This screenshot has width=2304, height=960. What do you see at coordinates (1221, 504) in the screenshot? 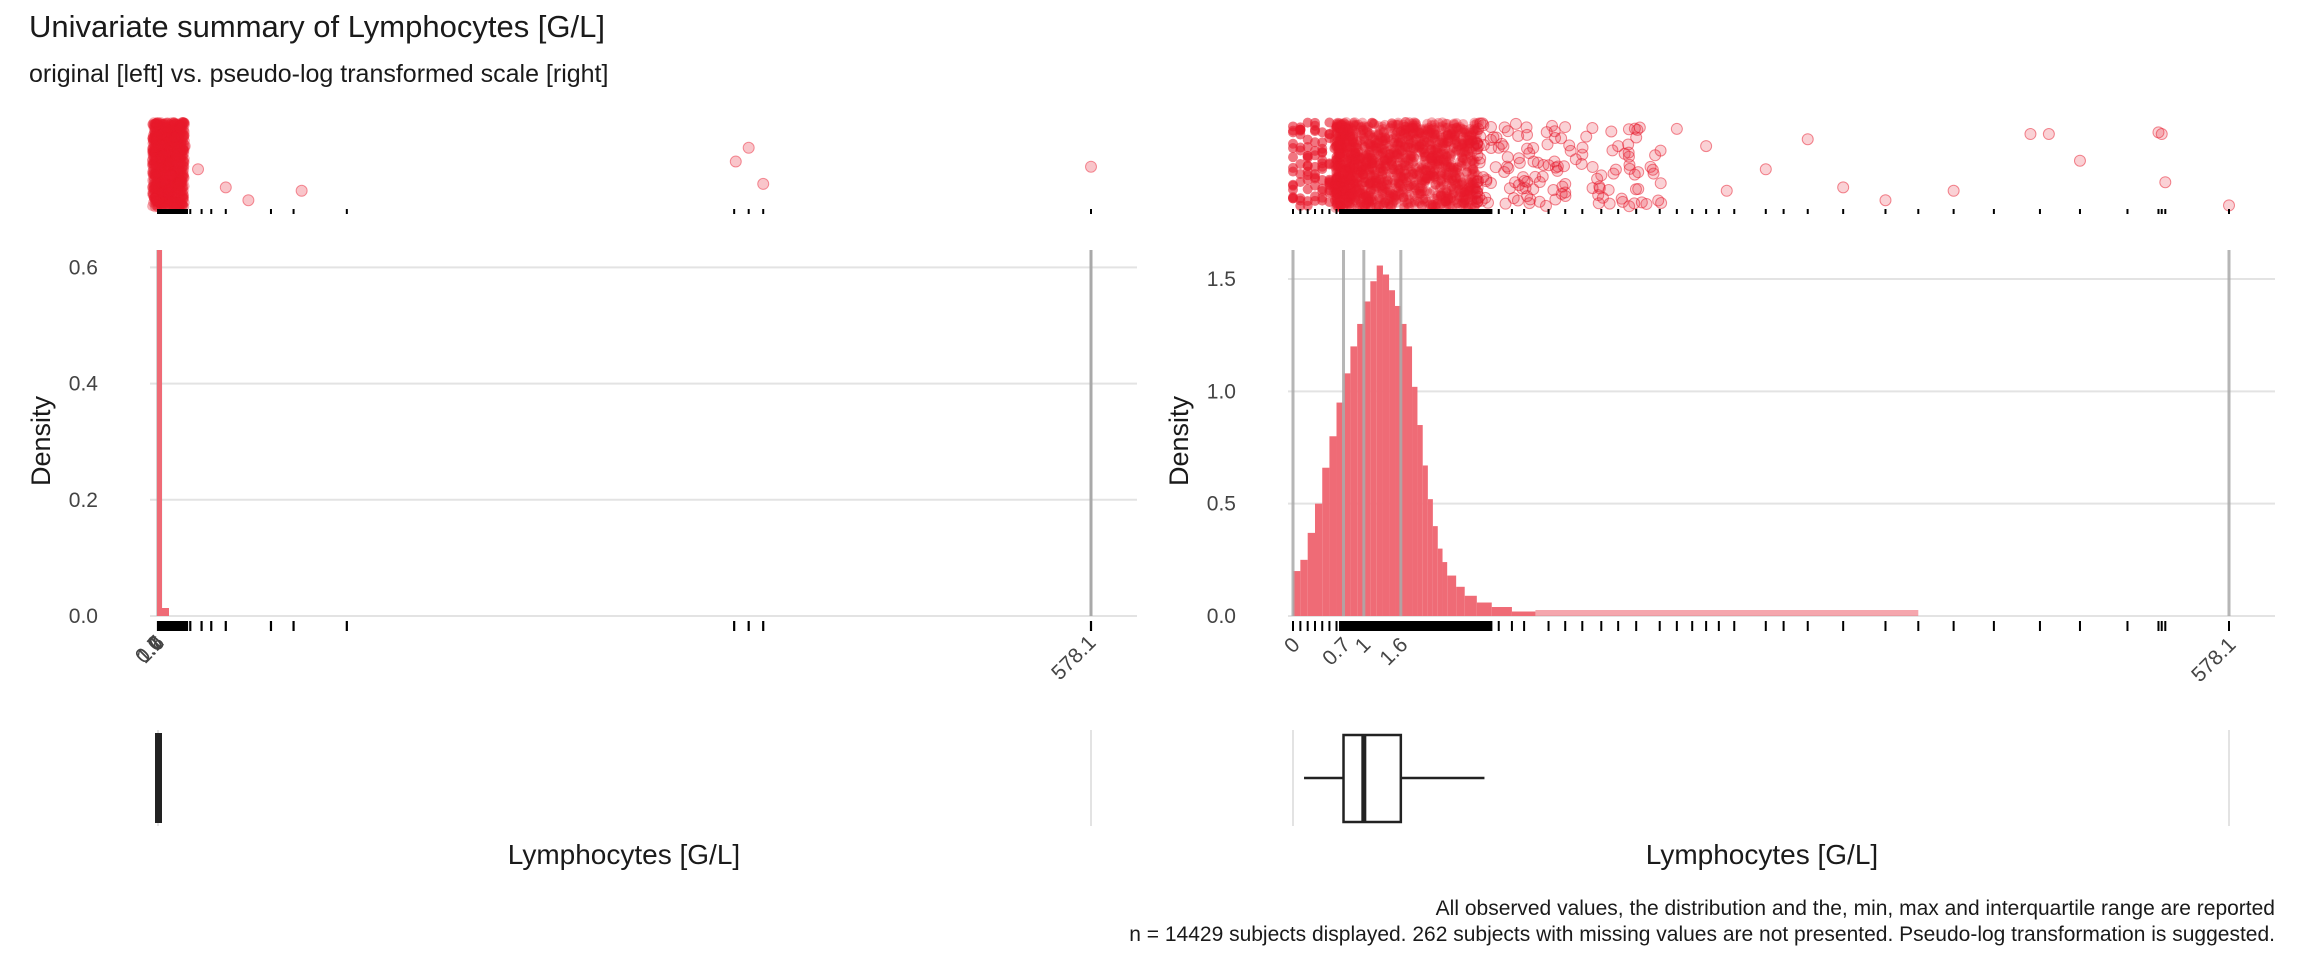
I see `right-y-tick-label: 0.5` at bounding box center [1221, 504].